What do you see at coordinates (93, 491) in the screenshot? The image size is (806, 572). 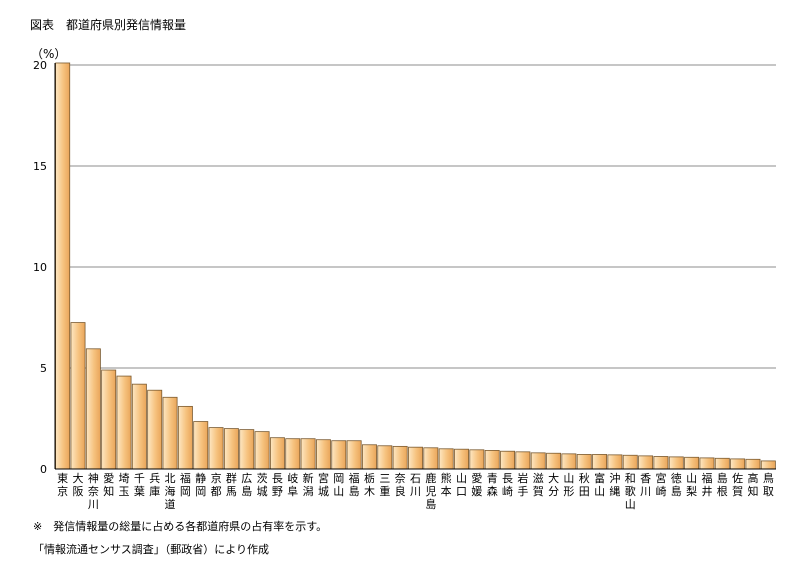 I see `x-category-label: 神奈川` at bounding box center [93, 491].